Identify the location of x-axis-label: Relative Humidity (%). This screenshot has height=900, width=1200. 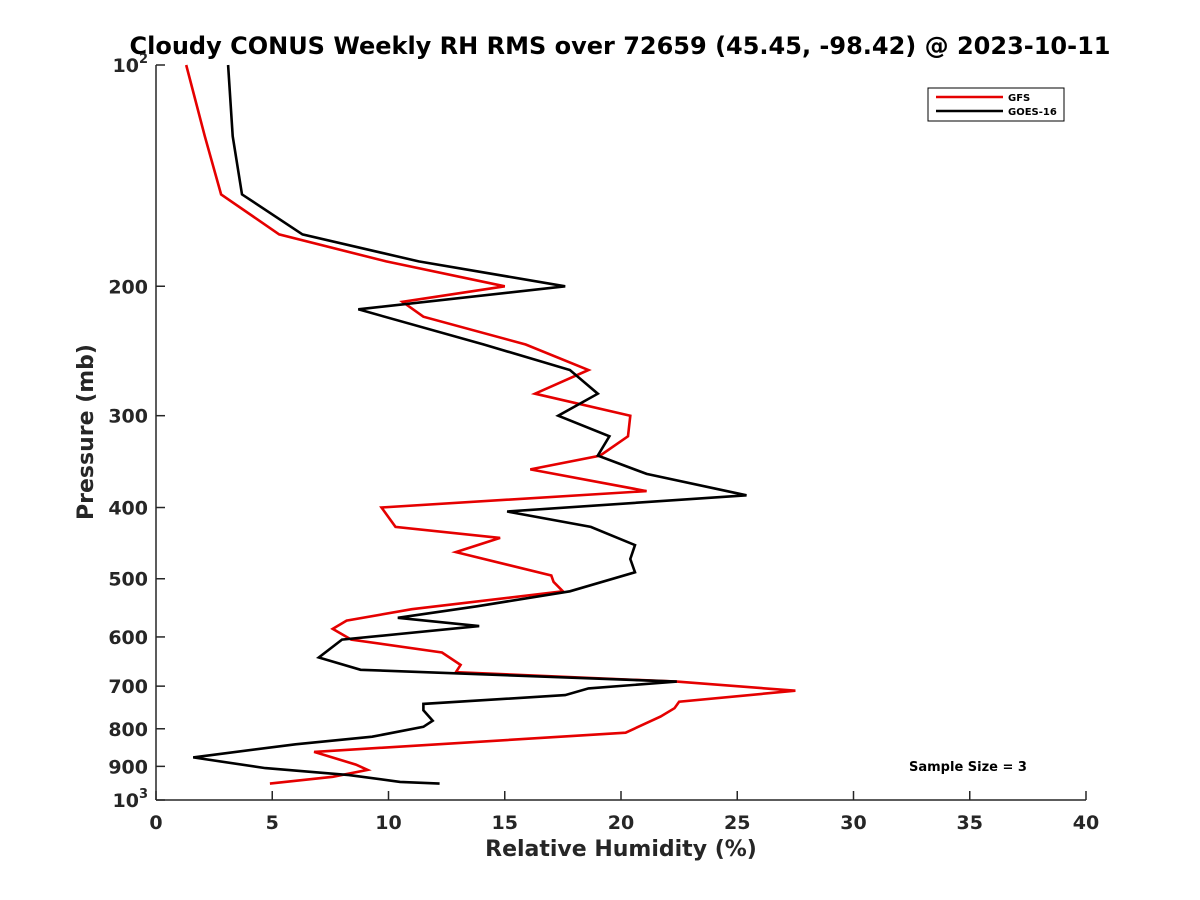
(621, 849).